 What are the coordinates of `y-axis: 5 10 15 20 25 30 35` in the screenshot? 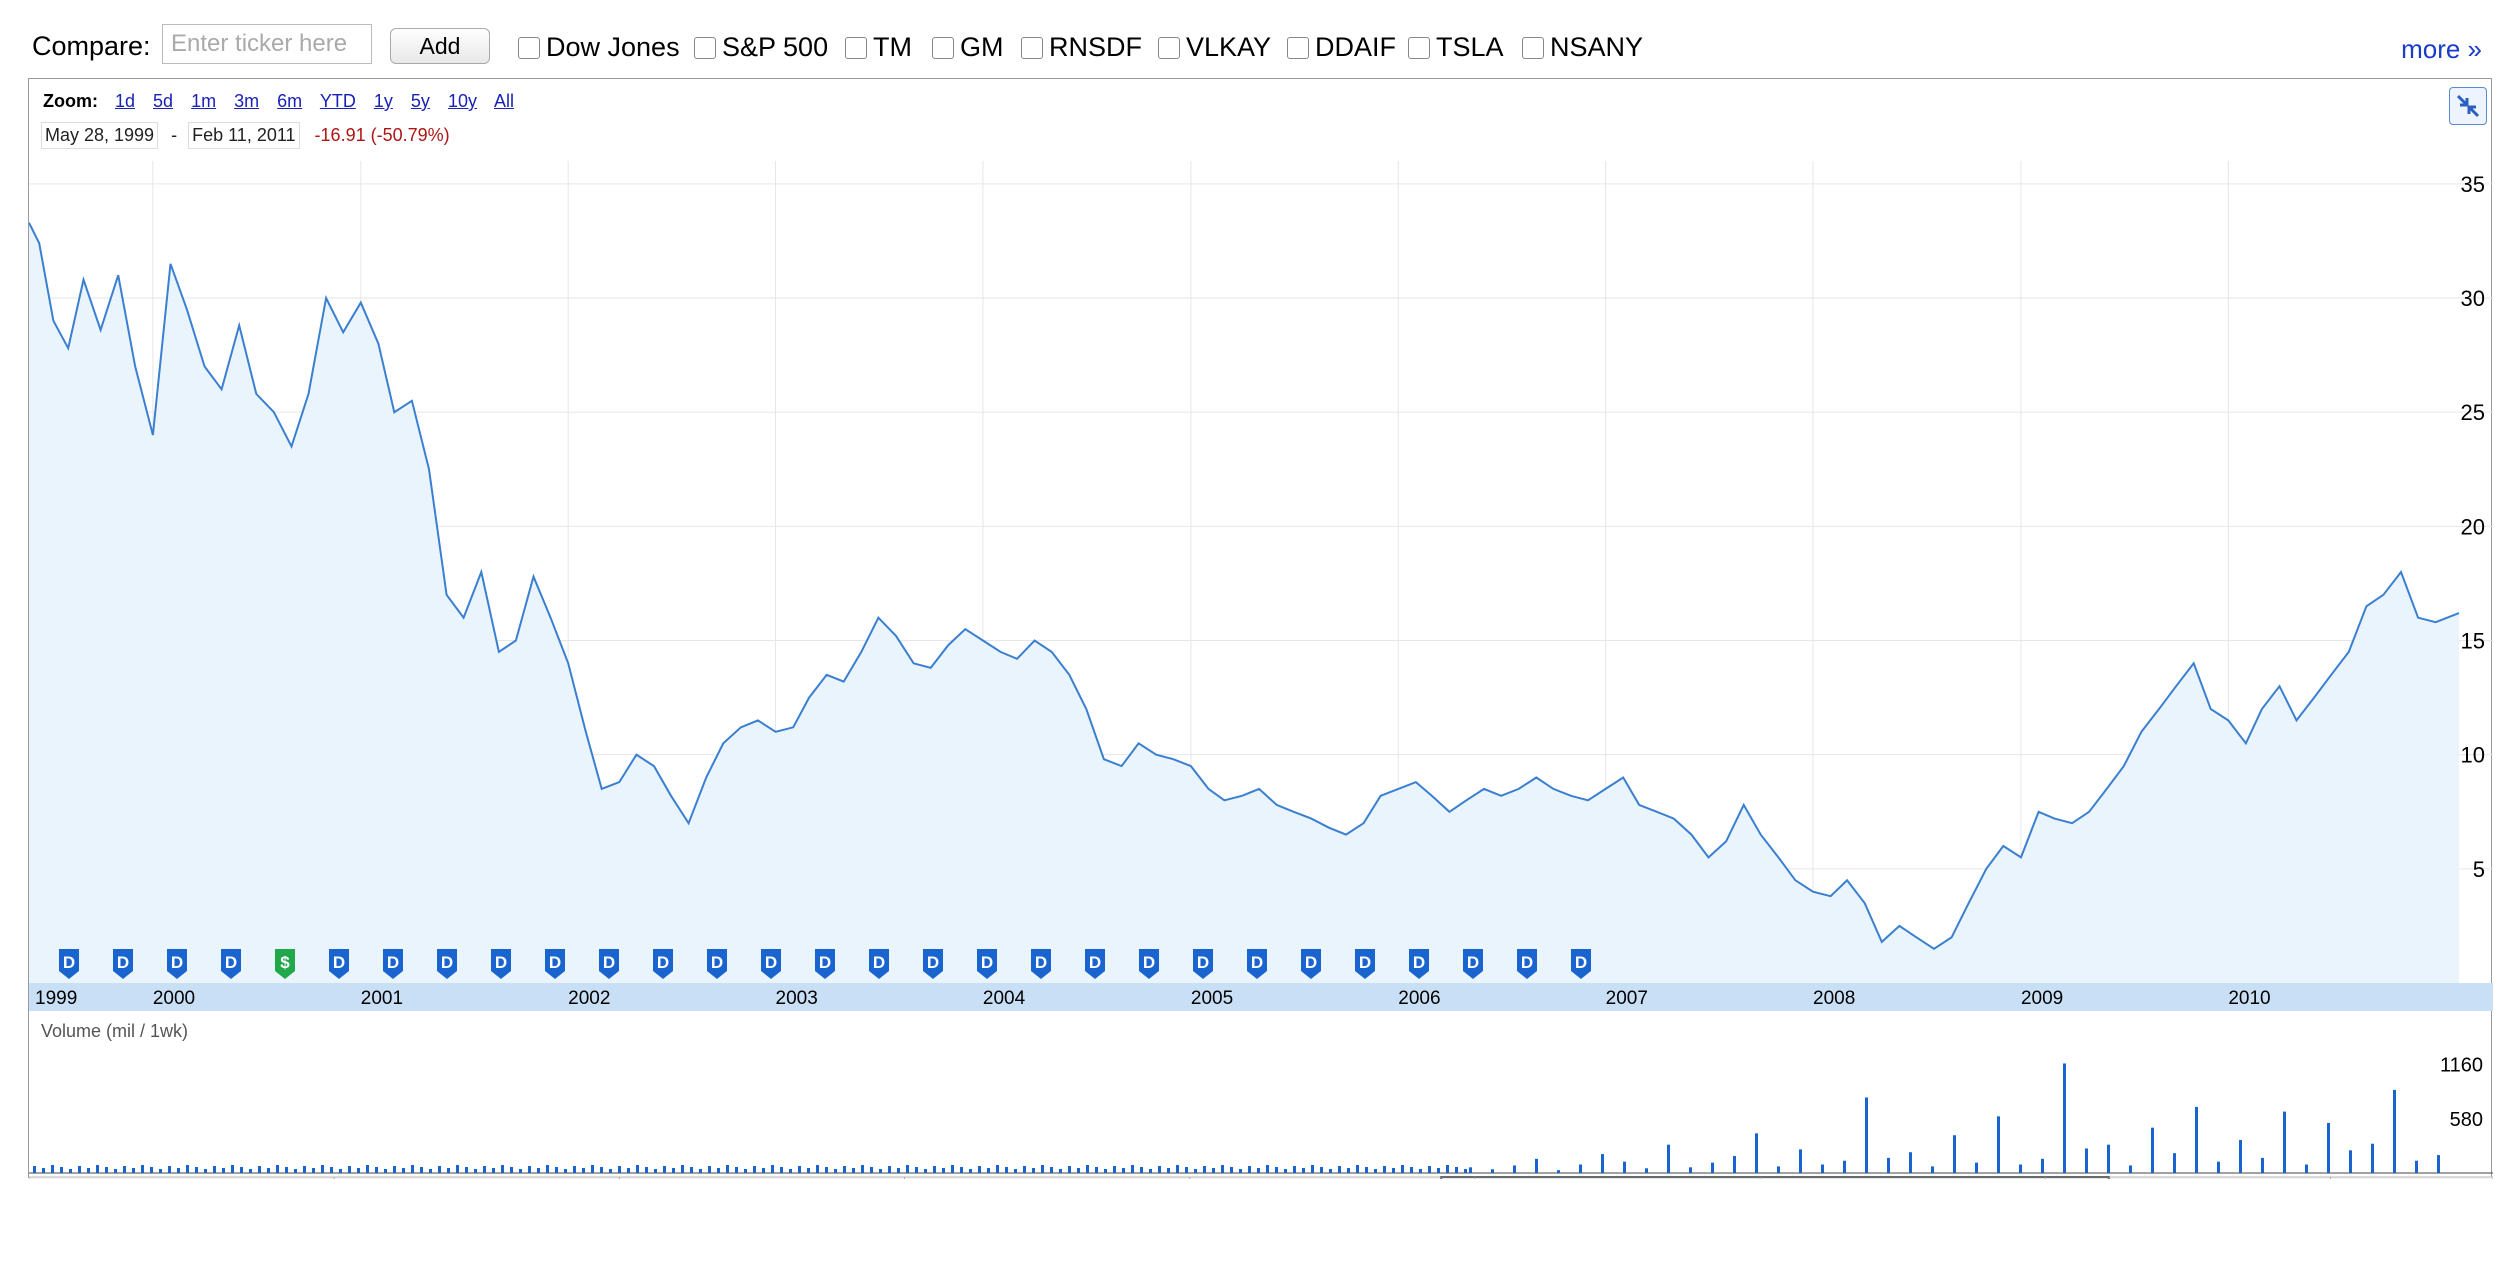 It's located at (2473, 527).